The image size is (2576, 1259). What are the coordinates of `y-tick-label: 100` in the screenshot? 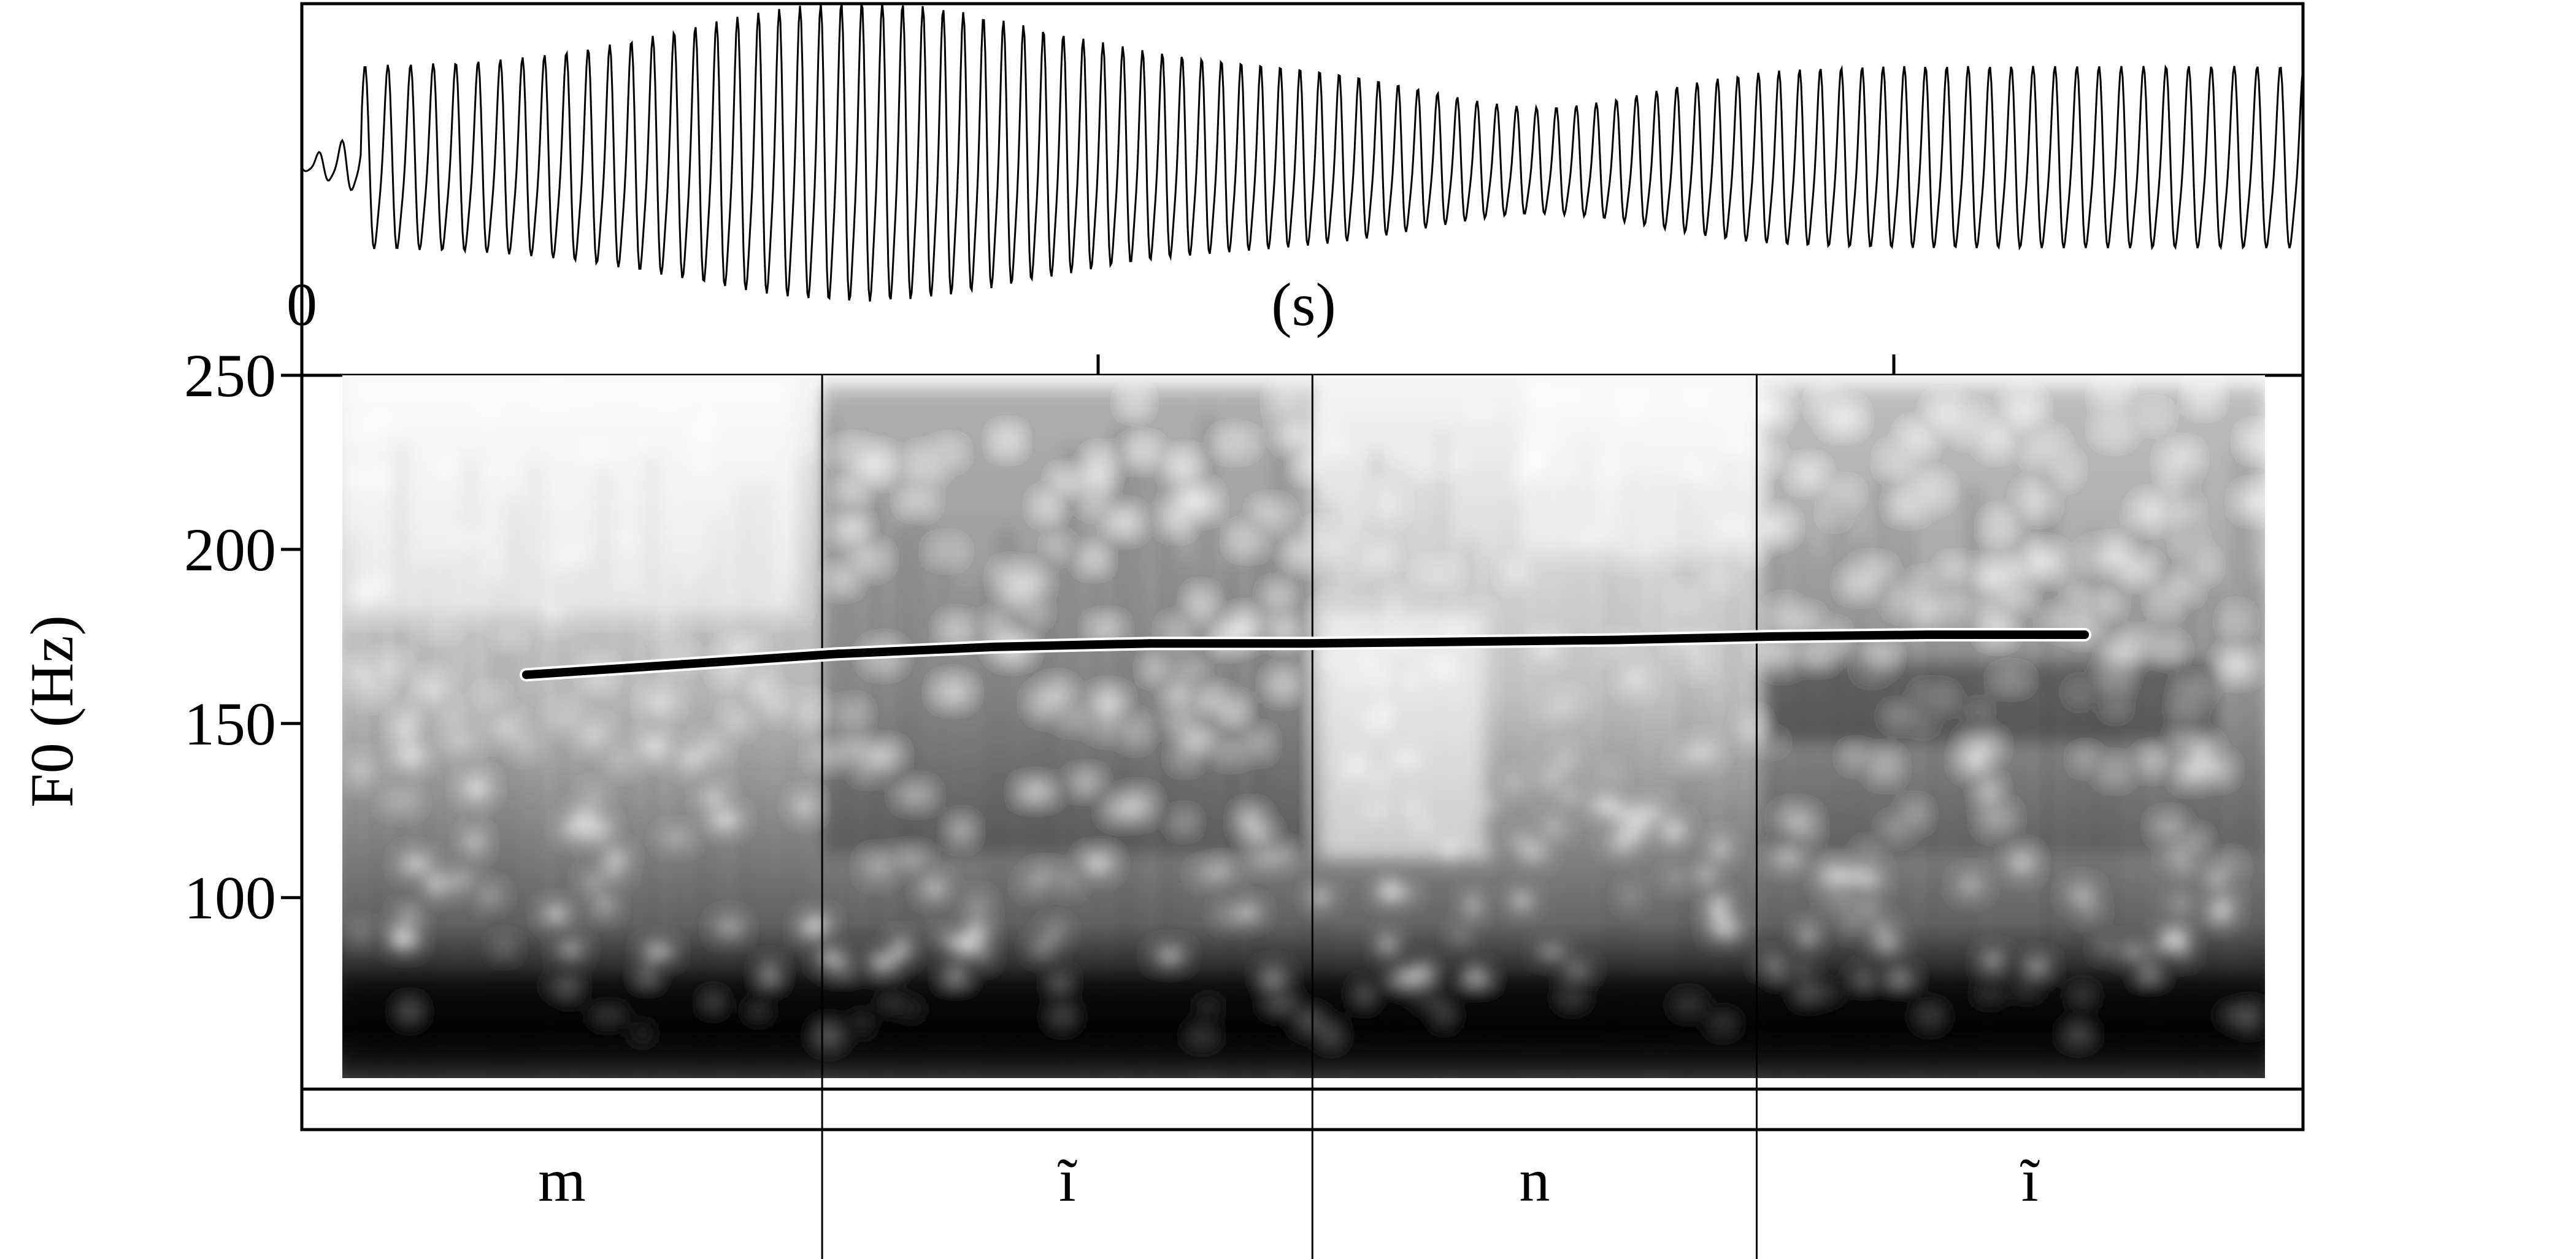 It's located at (230, 898).